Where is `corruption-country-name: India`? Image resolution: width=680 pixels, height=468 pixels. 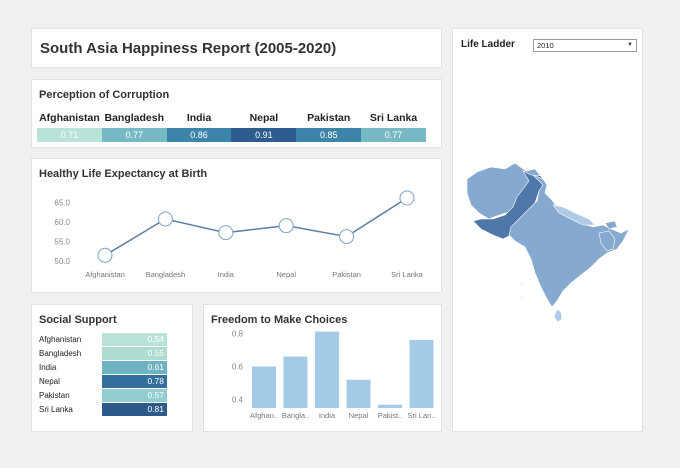
corruption-country-name: India is located at coordinates (199, 118).